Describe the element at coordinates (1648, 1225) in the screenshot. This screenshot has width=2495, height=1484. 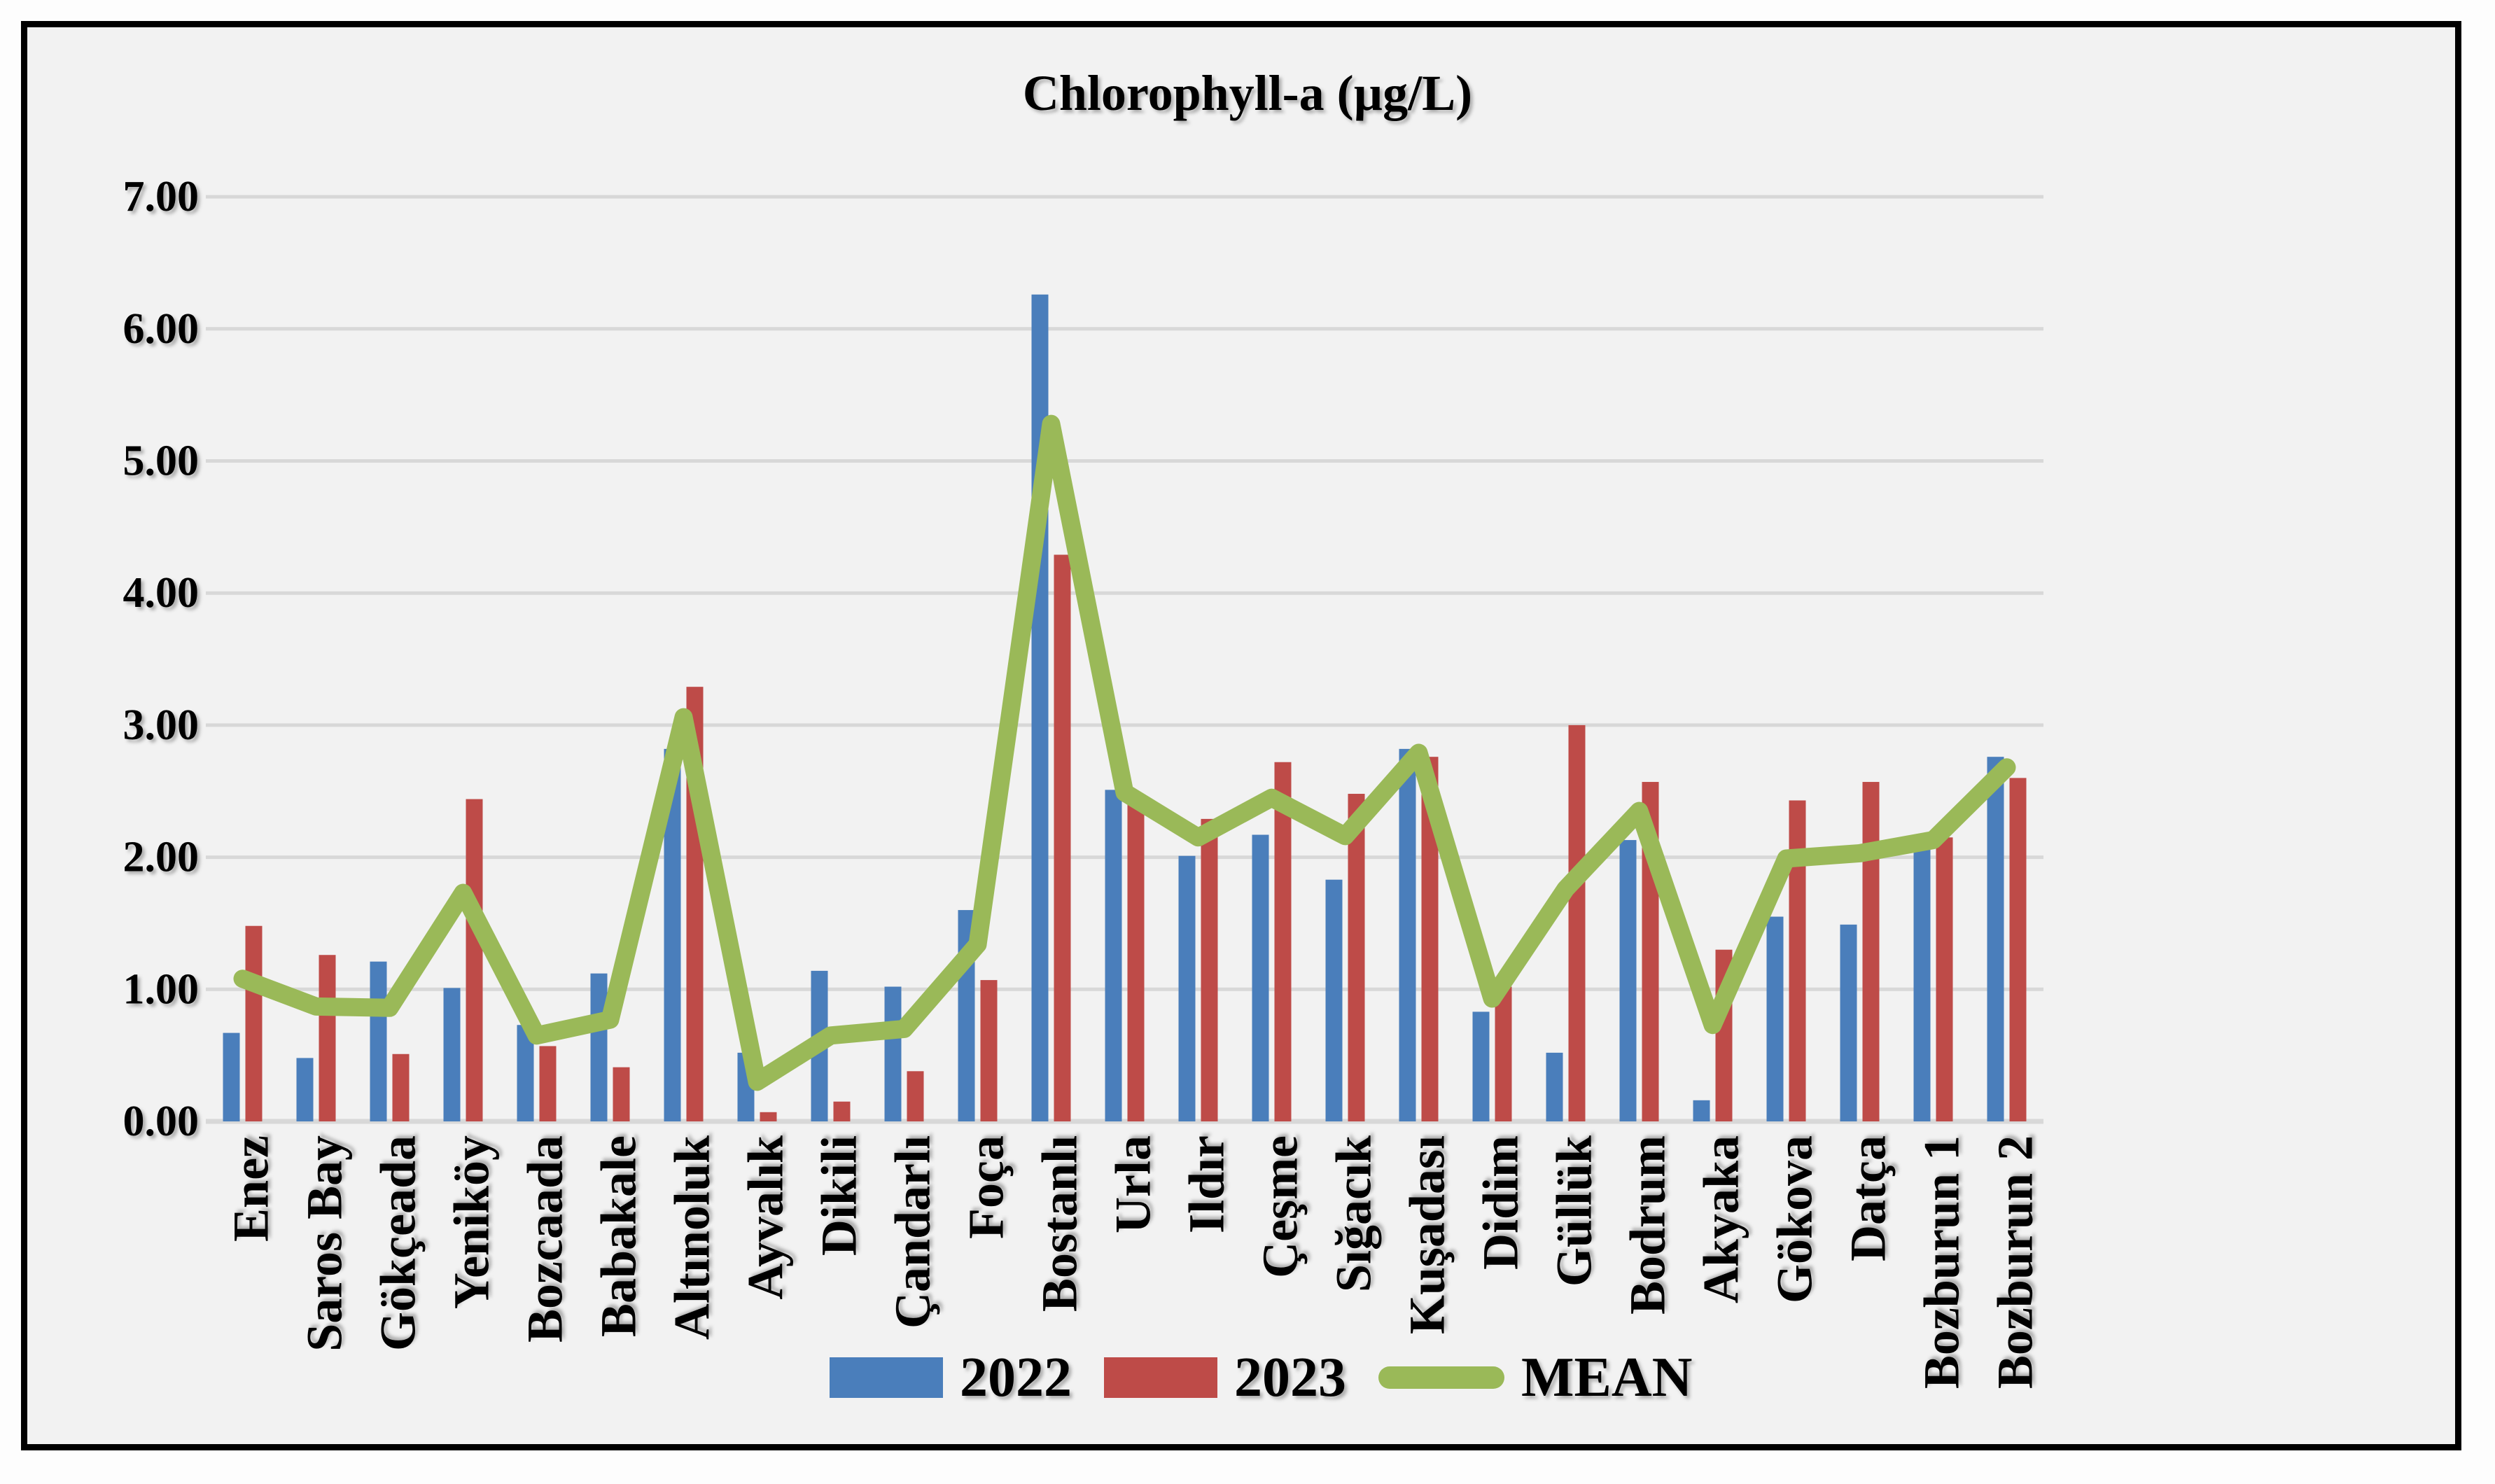
I see `x-category-label: Bodrum` at that location.